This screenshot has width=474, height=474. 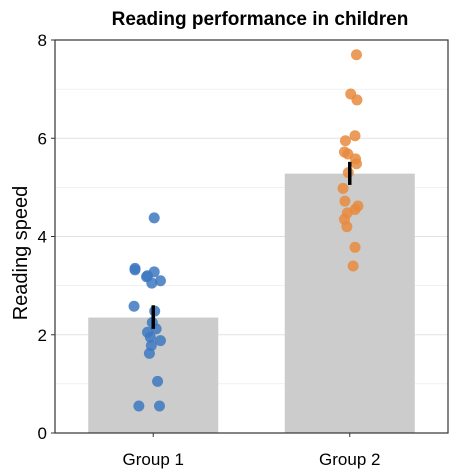 What do you see at coordinates (260, 19) in the screenshot?
I see `chart-title: Reading performance in children` at bounding box center [260, 19].